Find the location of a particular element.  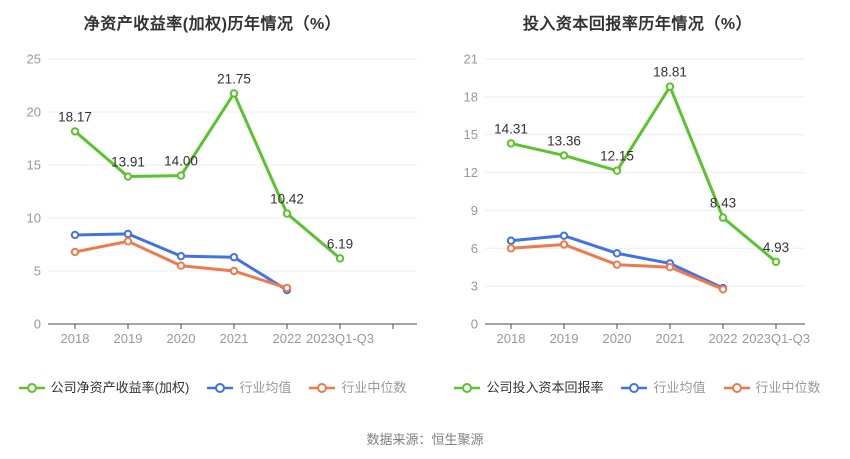

data-point-label: 21.75 is located at coordinates (234, 78).